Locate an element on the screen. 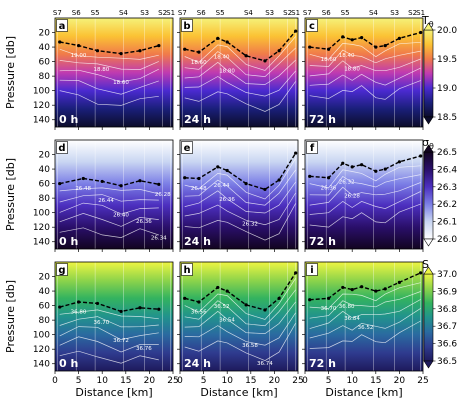  contour-label: 36.52 is located at coordinates (222, 307).